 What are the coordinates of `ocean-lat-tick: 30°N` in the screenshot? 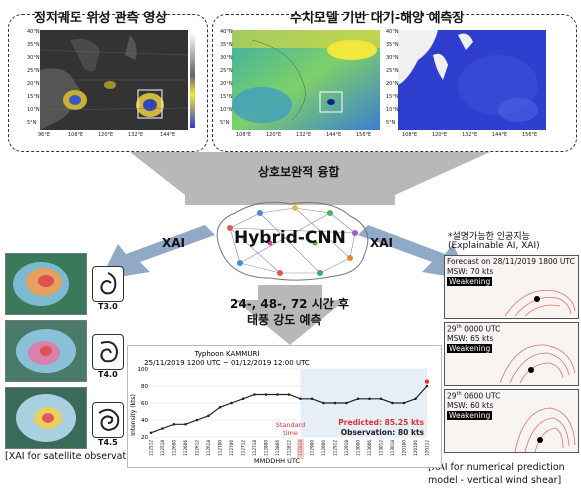 It's located at (392, 58).